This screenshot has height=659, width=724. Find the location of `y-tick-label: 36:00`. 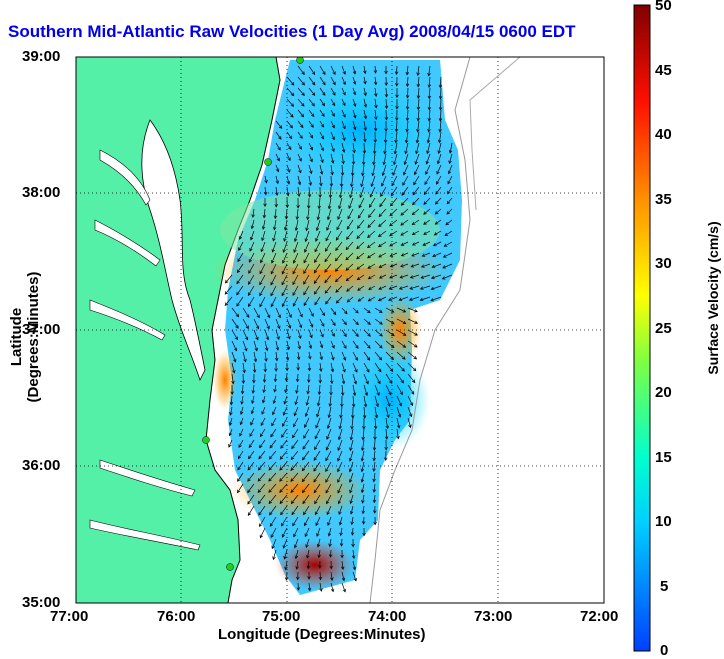

y-tick-label: 36:00 is located at coordinates (41, 465).